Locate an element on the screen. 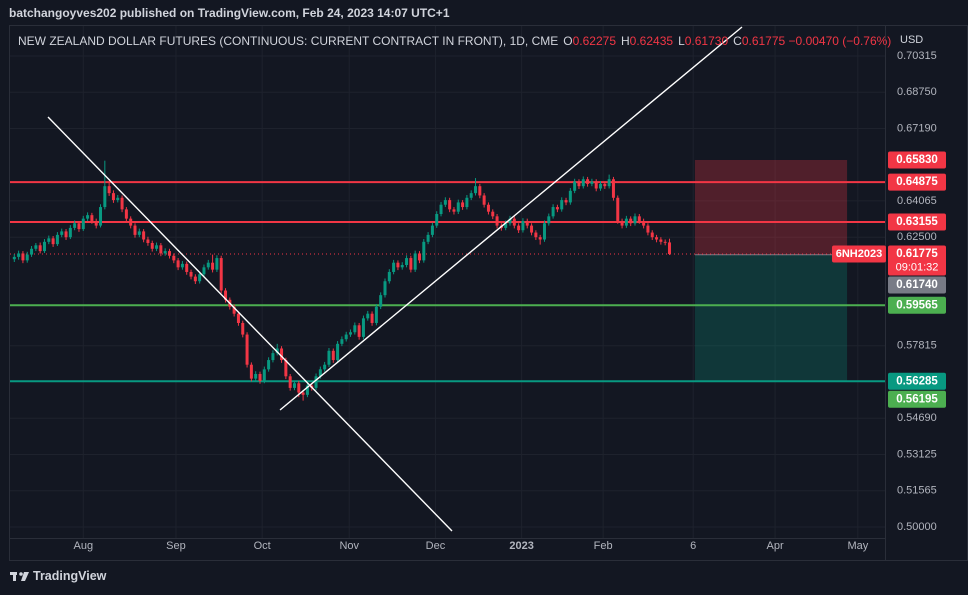 The image size is (968, 595). position-target-zone is located at coordinates (771, 318).